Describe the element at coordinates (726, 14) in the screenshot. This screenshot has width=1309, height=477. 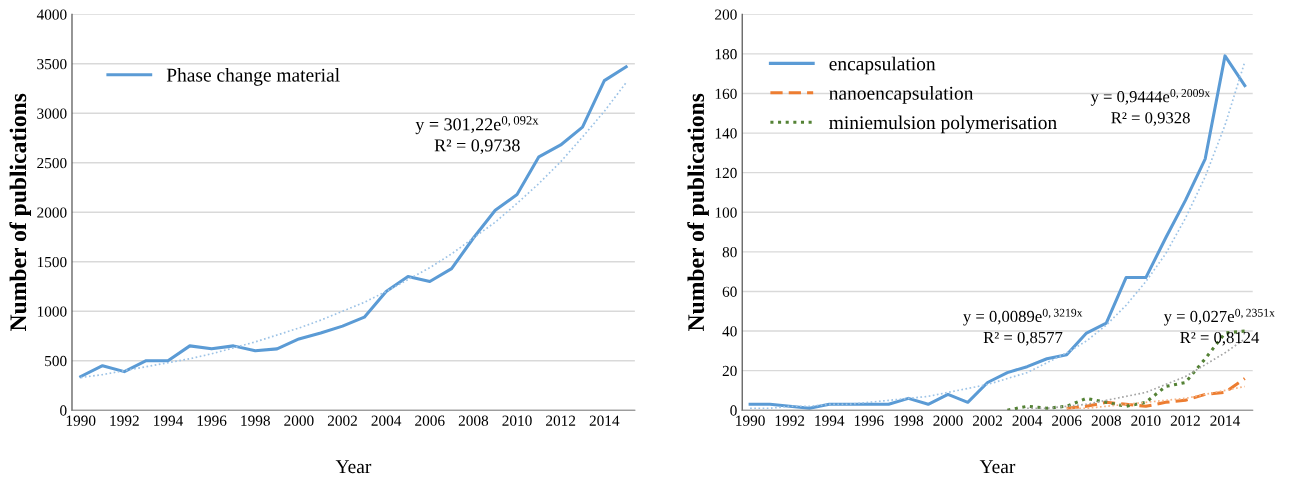
I see `y-tick-label: 200` at that location.